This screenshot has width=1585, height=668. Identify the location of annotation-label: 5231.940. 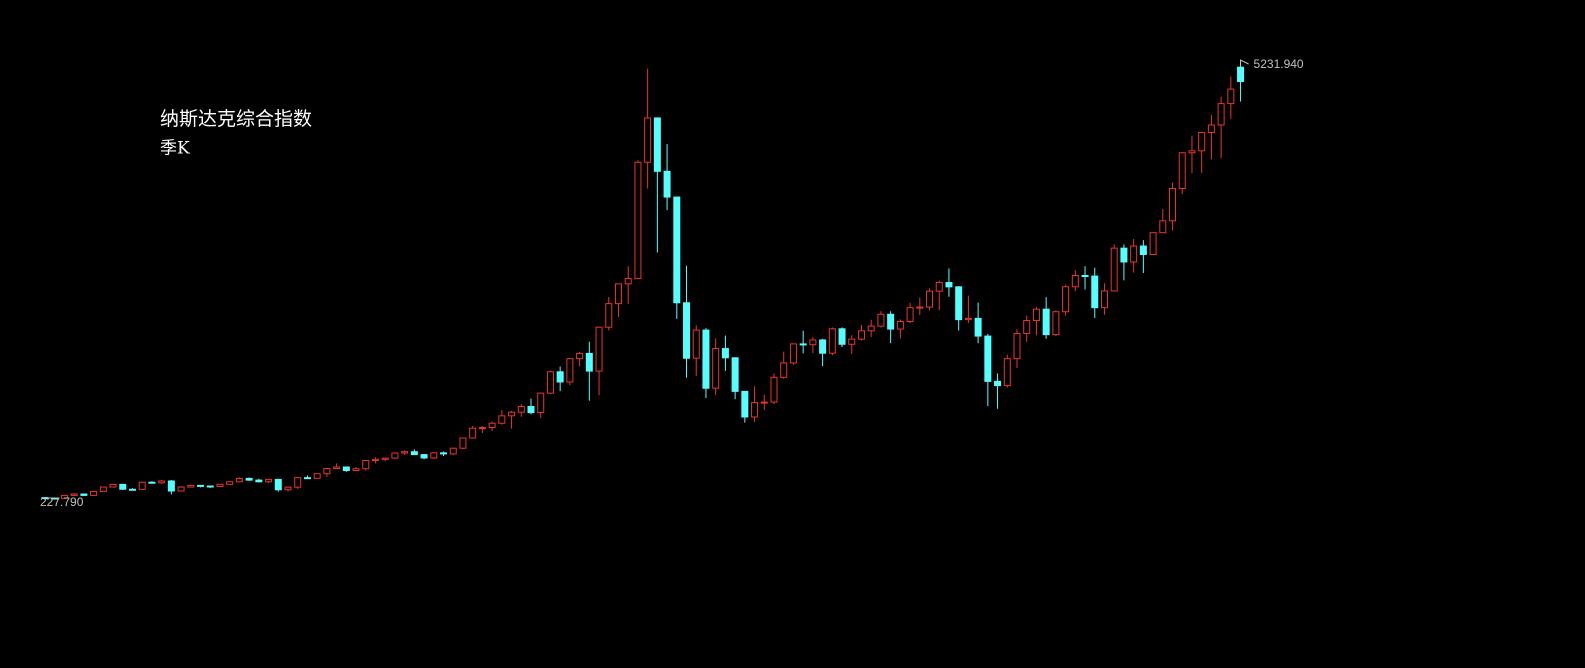
(1279, 64).